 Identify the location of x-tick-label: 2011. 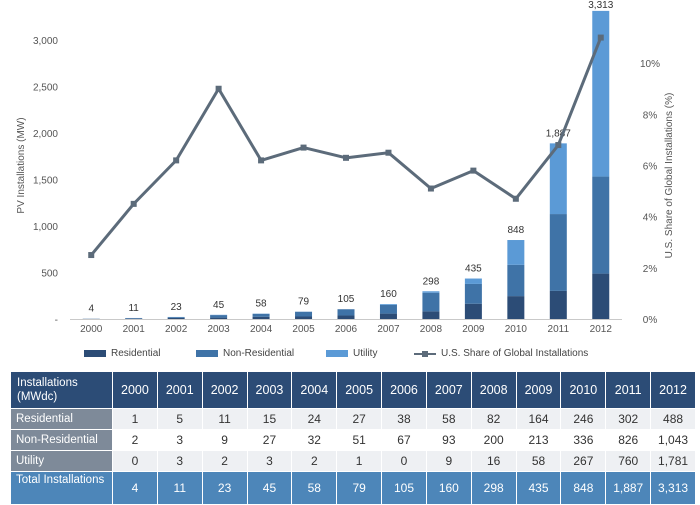
(559, 329).